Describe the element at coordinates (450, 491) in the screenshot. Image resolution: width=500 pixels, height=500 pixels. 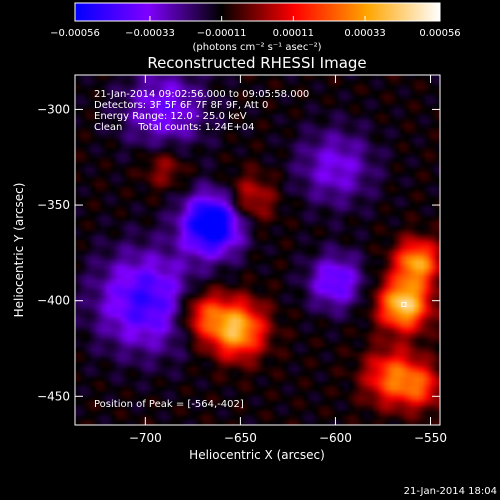
I see `footer-timestamp: 21-Jan-2014 18:04` at that location.